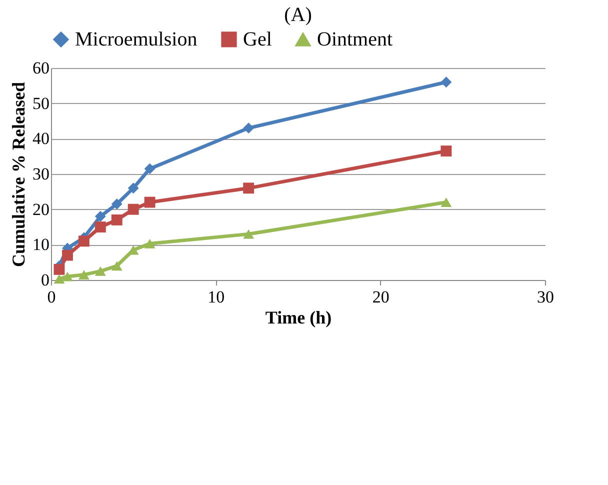 Image resolution: width=608 pixels, height=485 pixels. I want to click on legend-label: Ointment, so click(355, 39).